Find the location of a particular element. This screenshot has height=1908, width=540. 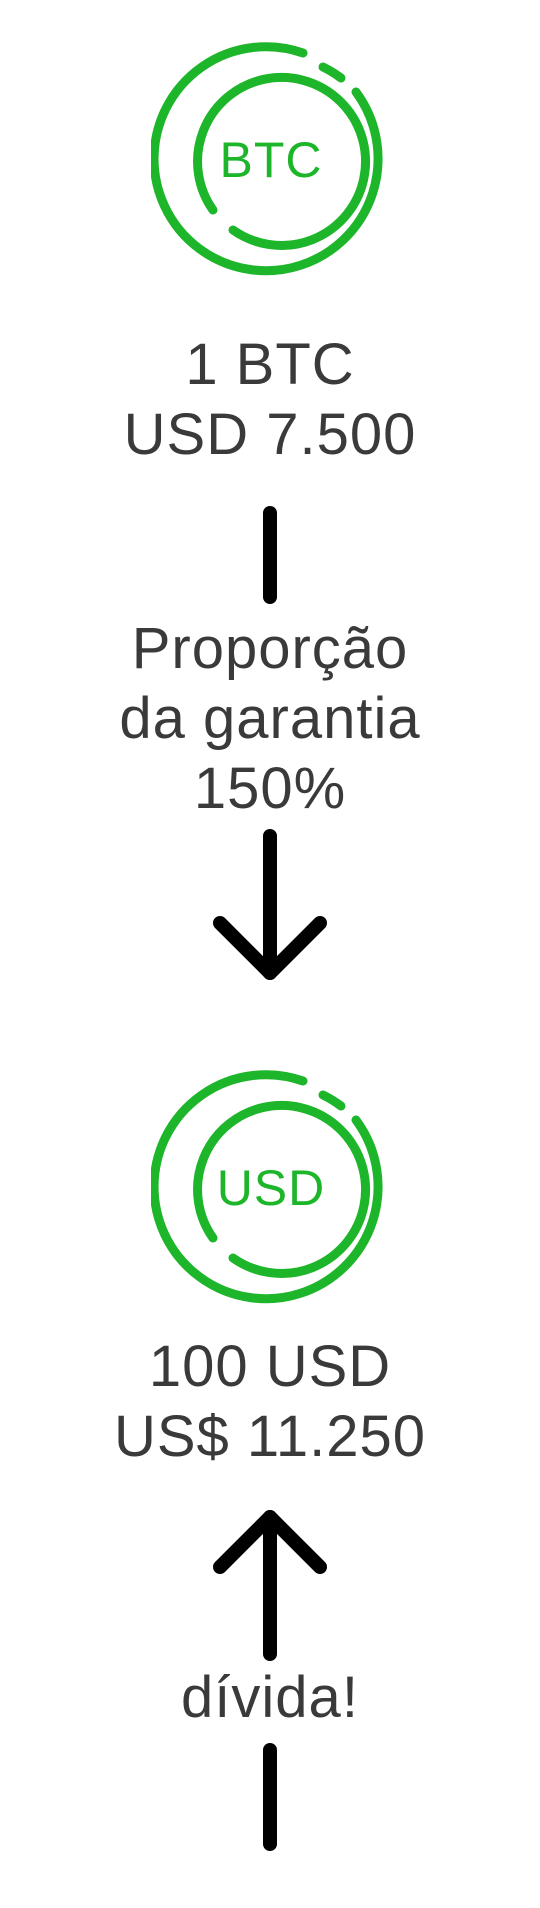

coin-label: BTC is located at coordinates (271, 160).